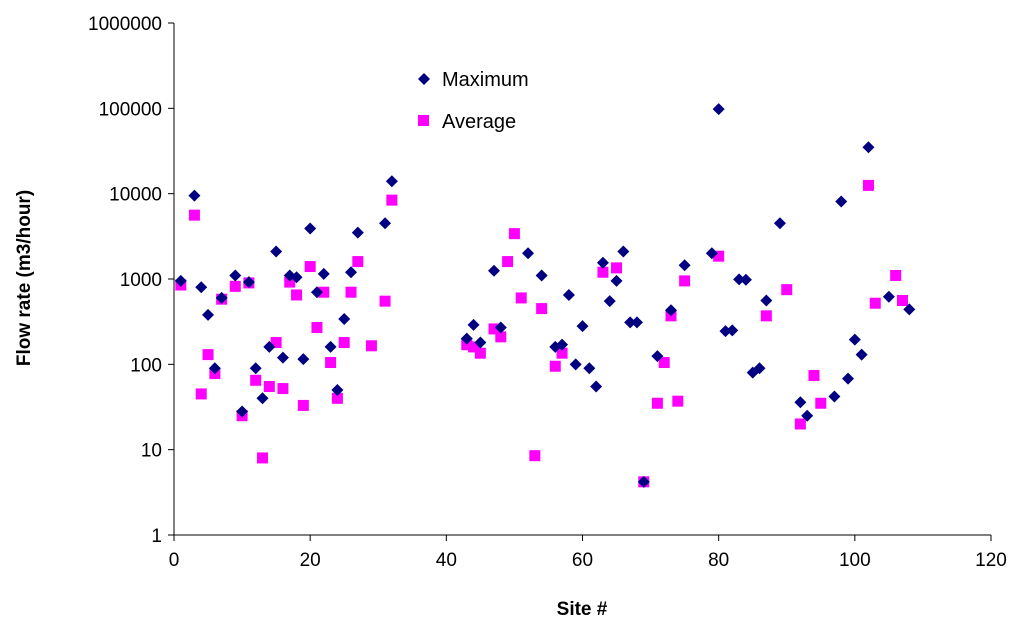 This screenshot has width=1016, height=623. What do you see at coordinates (130, 109) in the screenshot?
I see `y-tick-label: 100000` at bounding box center [130, 109].